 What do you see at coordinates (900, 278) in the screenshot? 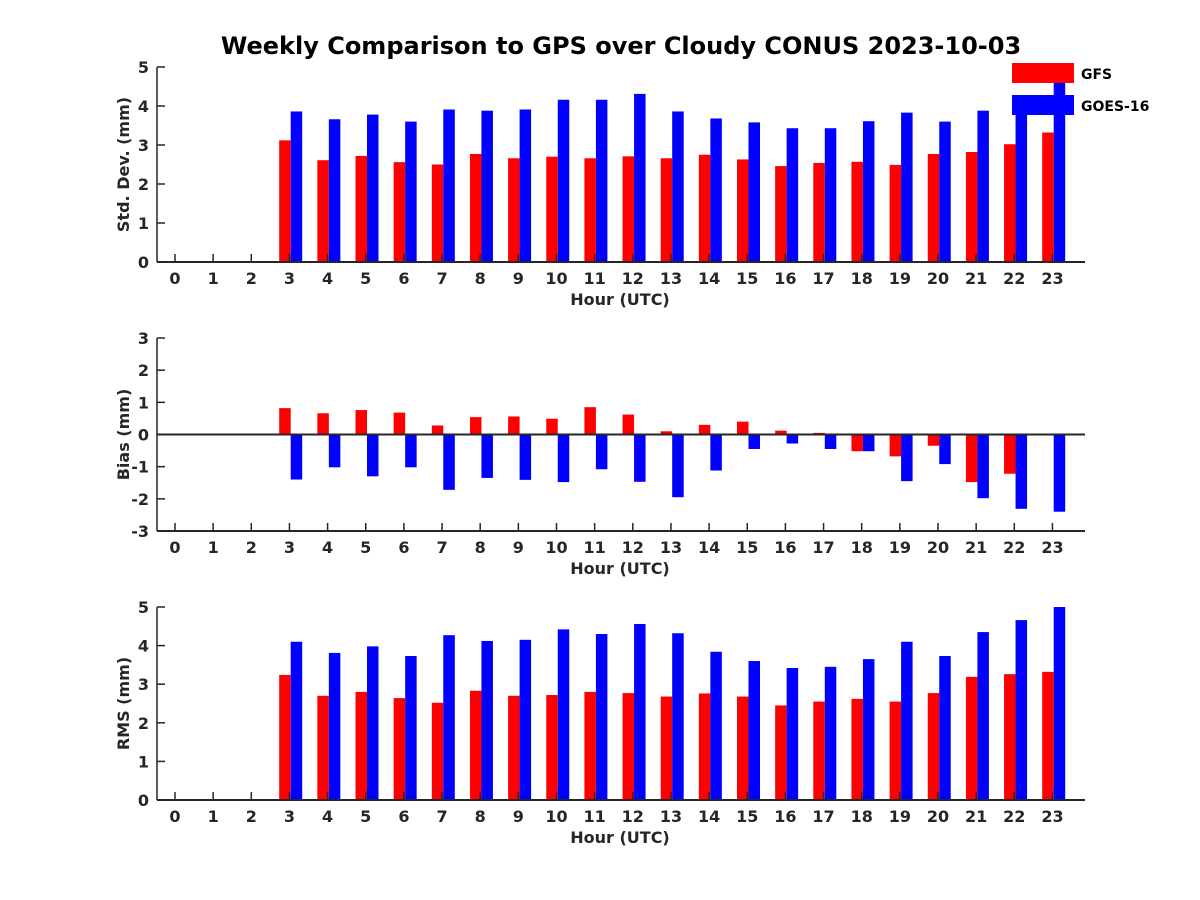
I see `x-tick-label: 19` at bounding box center [900, 278].